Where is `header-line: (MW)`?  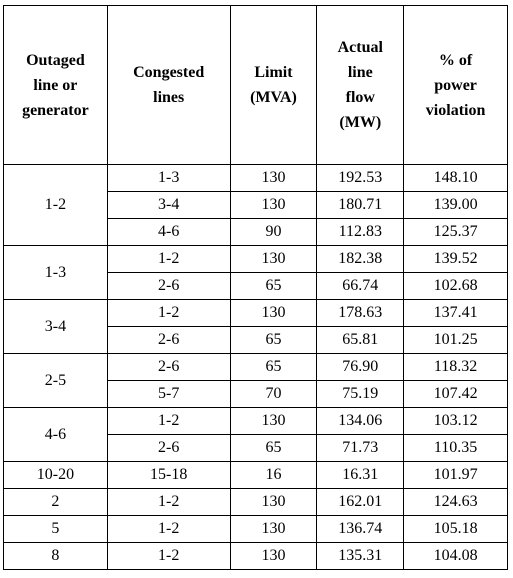
header-line: (MW) is located at coordinates (360, 122).